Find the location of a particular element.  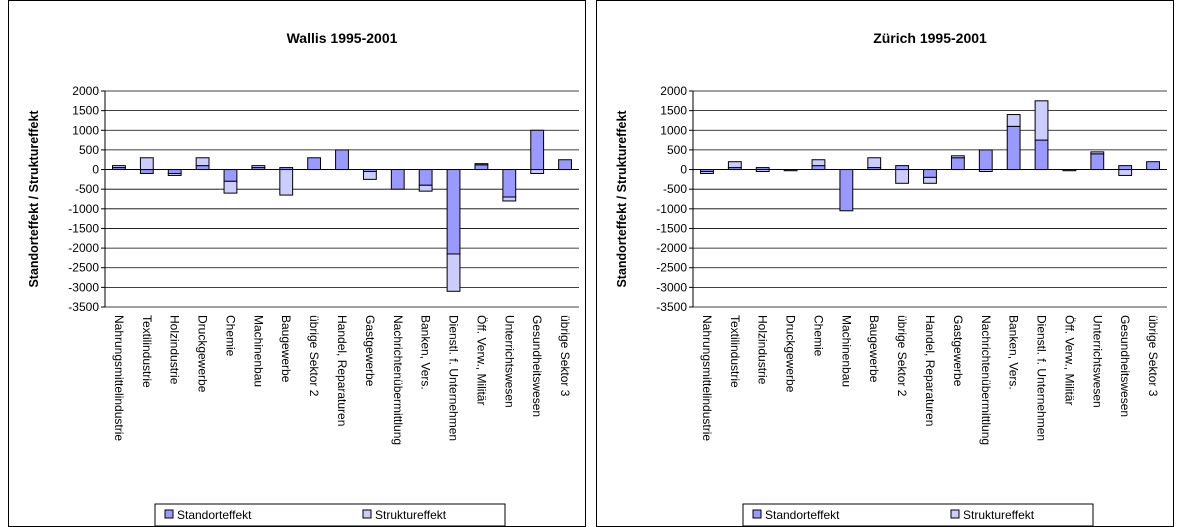

y-tick-label: -2500 is located at coordinates (671, 268).